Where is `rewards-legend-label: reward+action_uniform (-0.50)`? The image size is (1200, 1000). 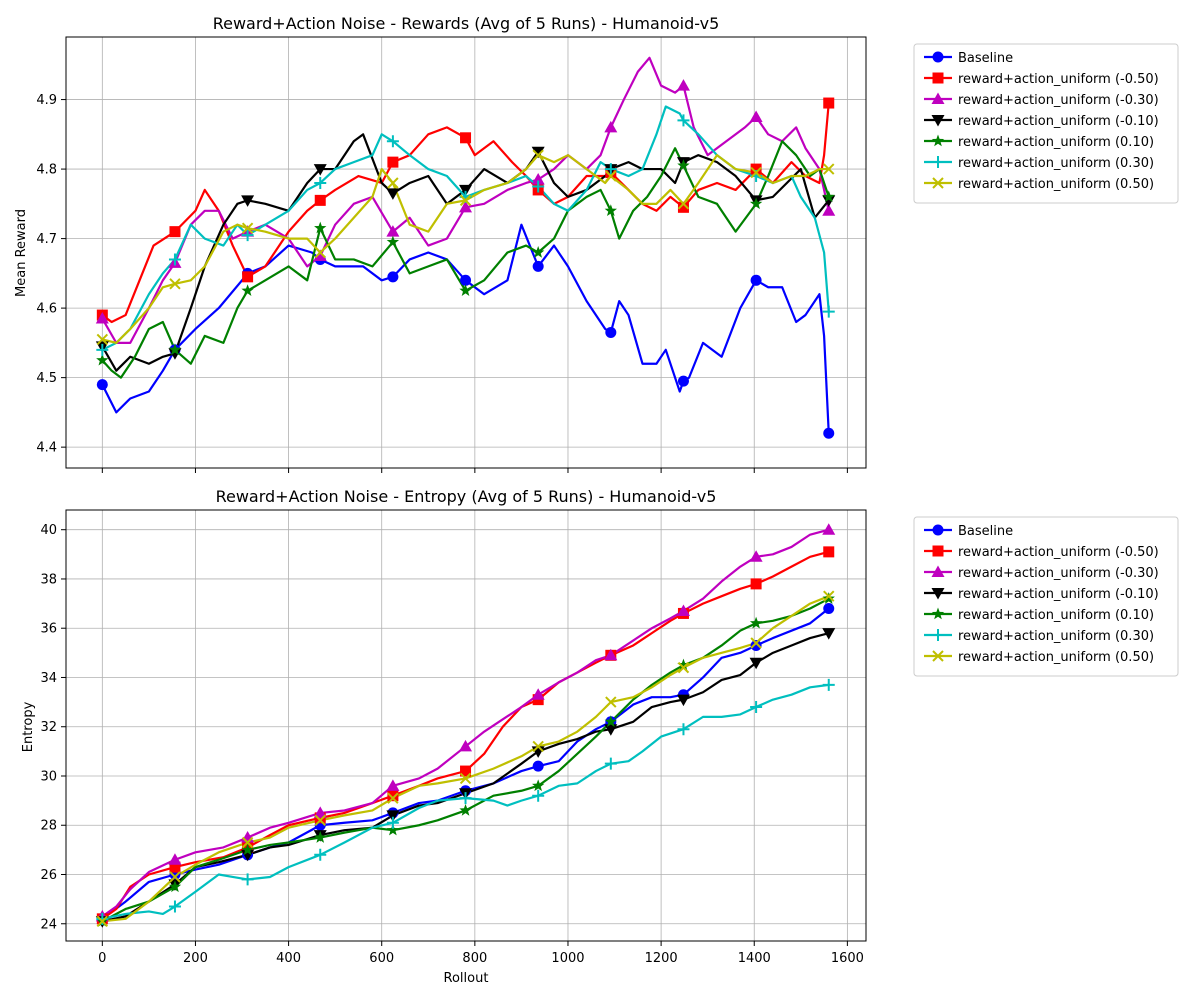 rewards-legend-label: reward+action_uniform (-0.50) is located at coordinates (1058, 79).